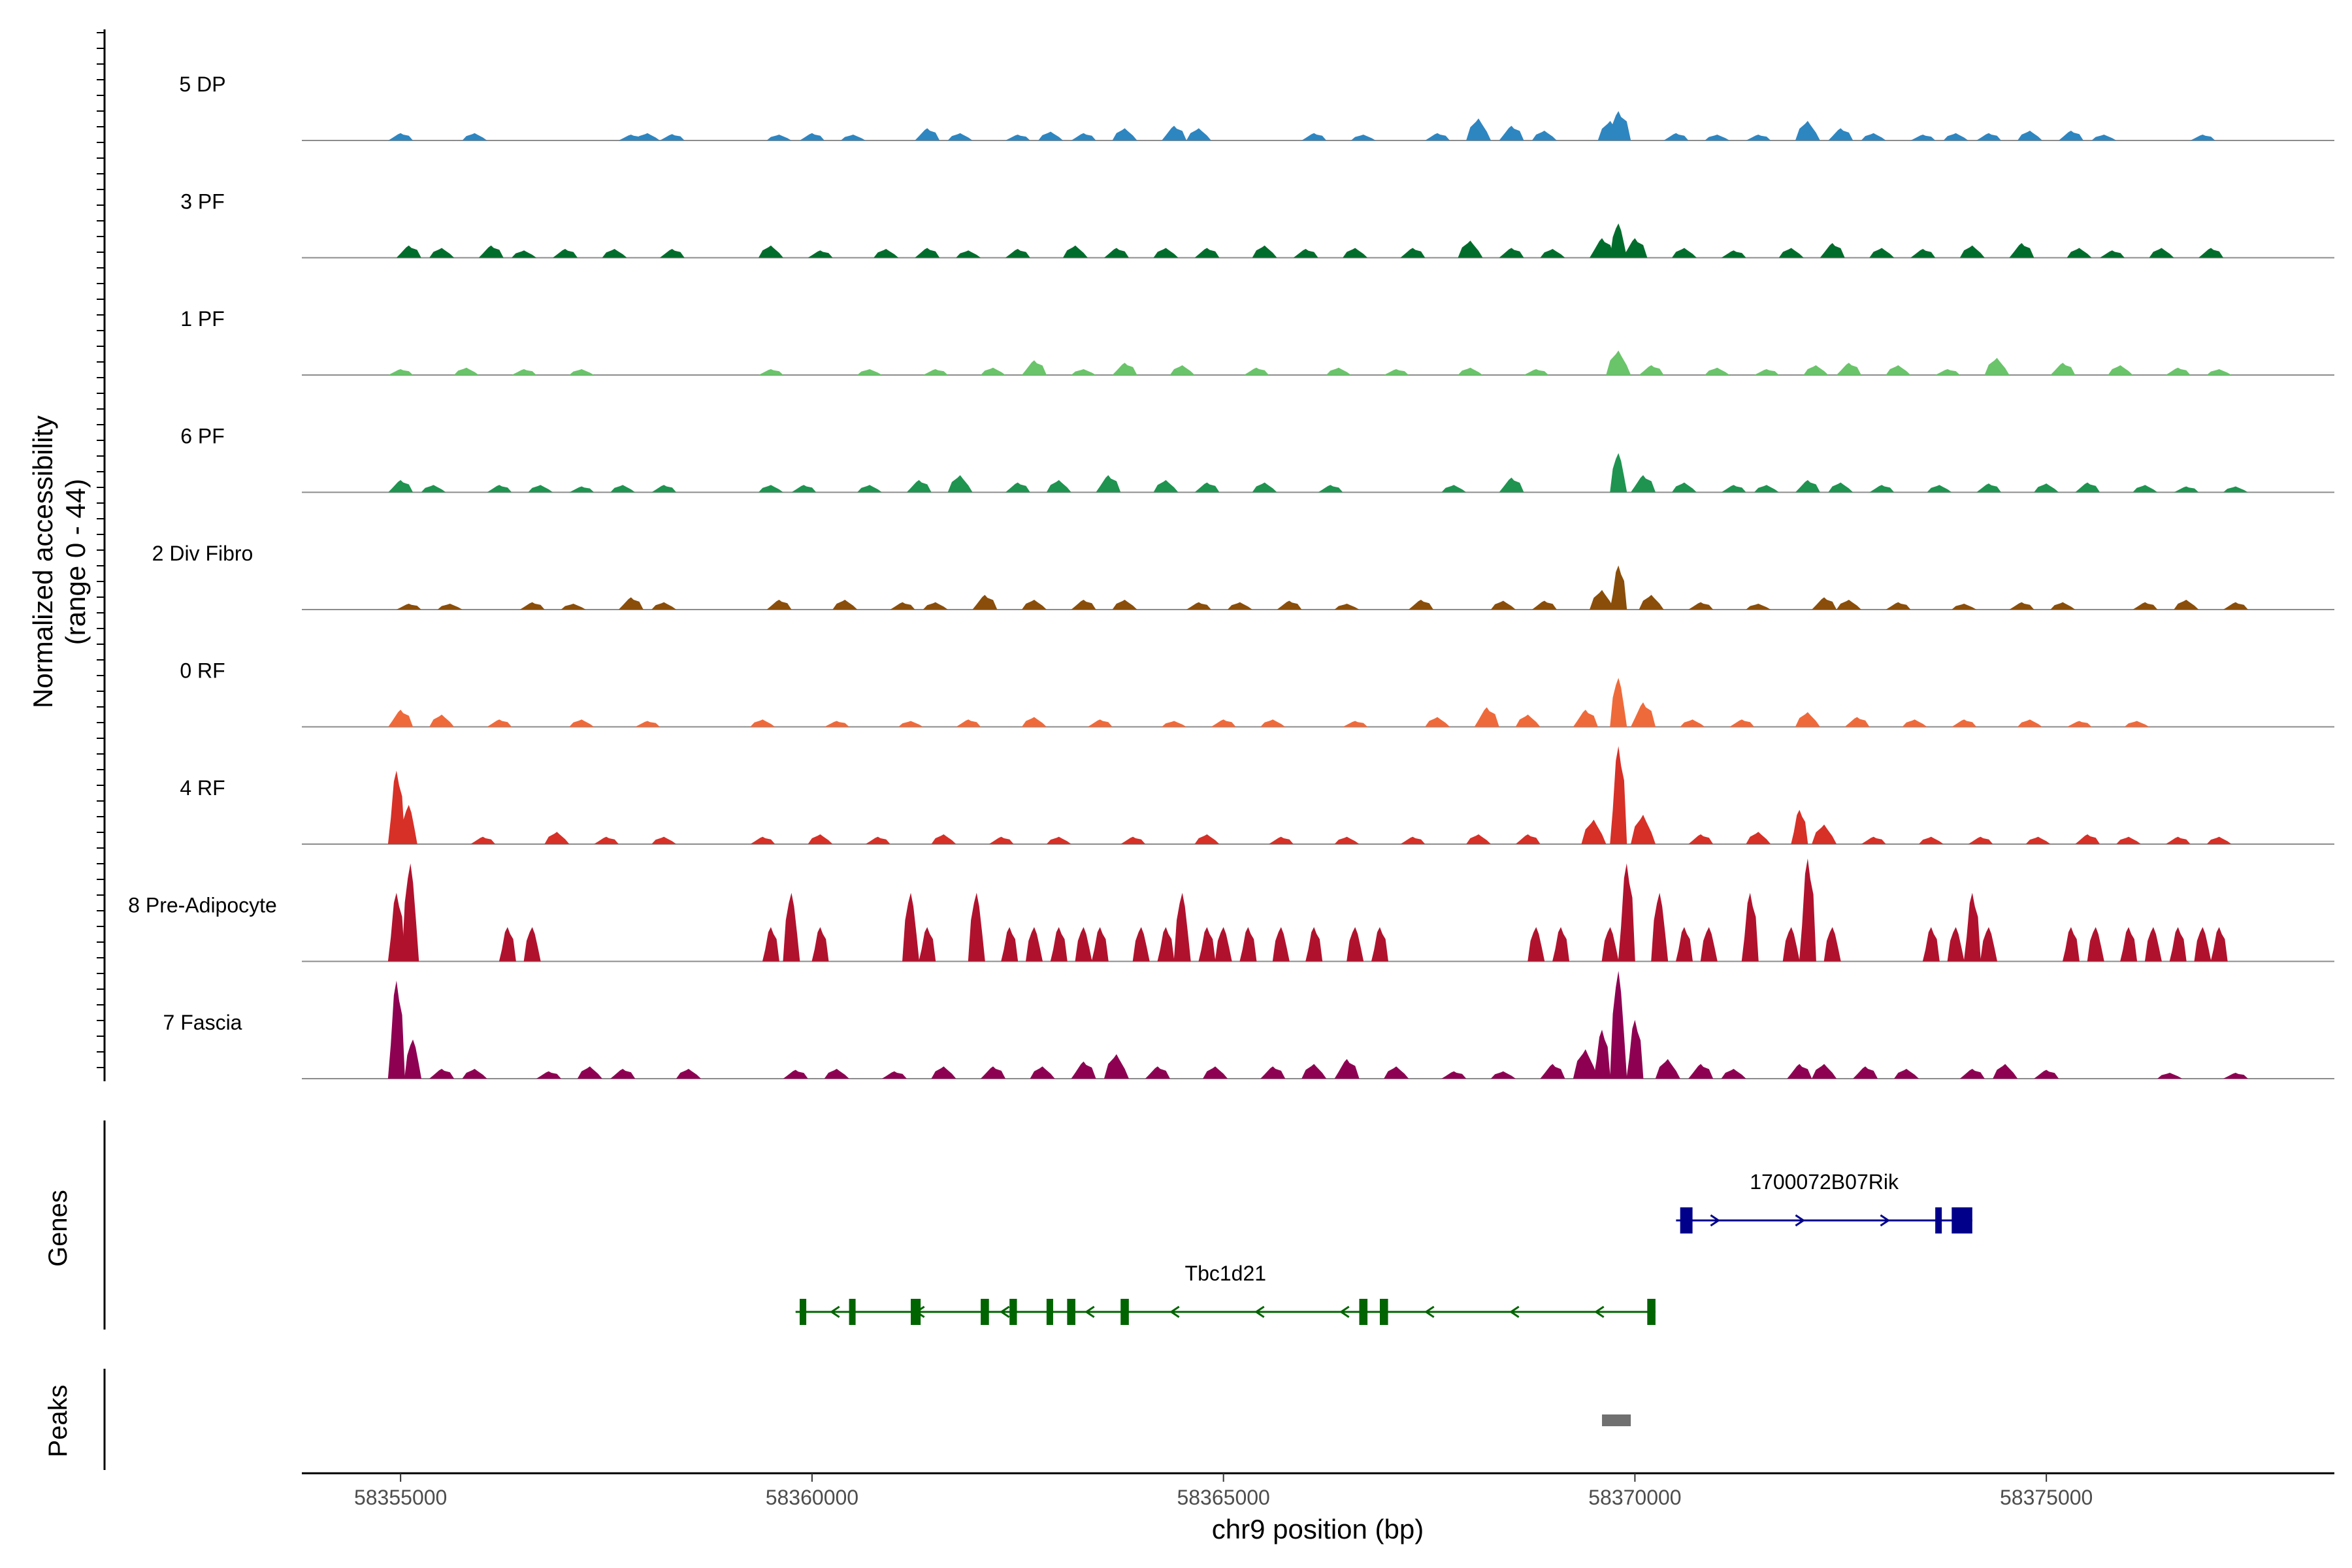 This screenshot has width=2352, height=1568. Describe the element at coordinates (1223, 1497) in the screenshot. I see `x-tick-label: 58365000` at that location.